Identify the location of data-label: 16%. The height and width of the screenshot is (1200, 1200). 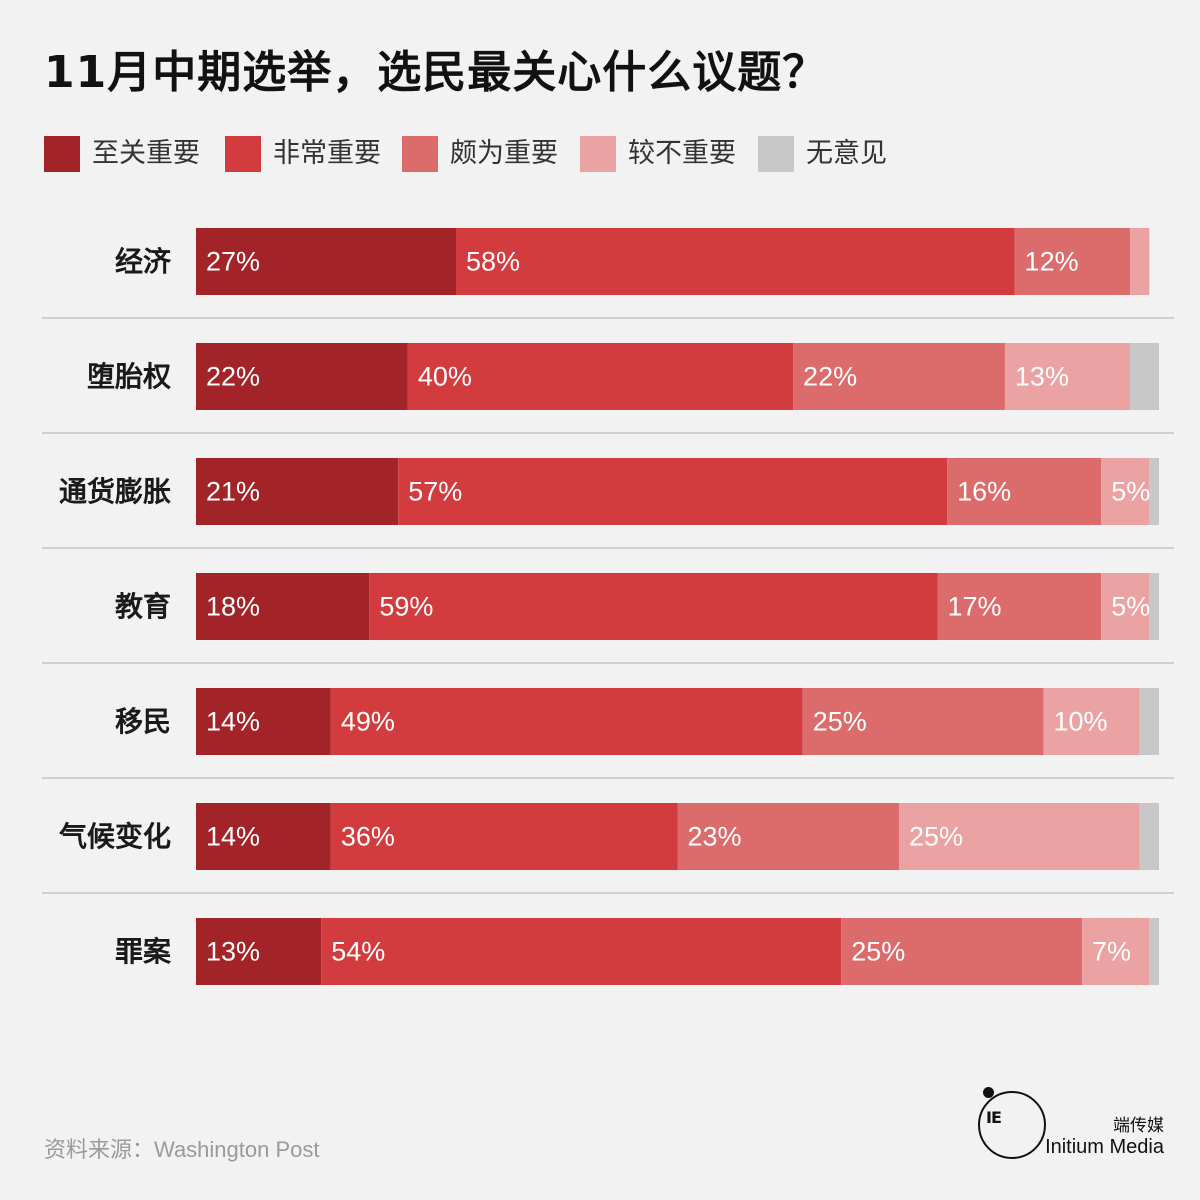
(984, 492).